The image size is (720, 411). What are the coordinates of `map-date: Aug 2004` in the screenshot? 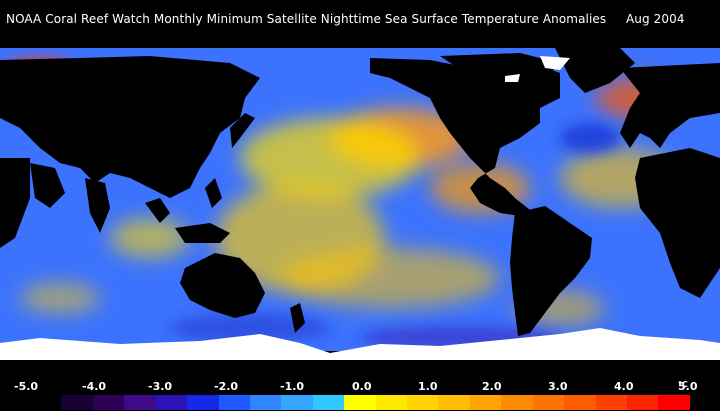 It's located at (655, 19).